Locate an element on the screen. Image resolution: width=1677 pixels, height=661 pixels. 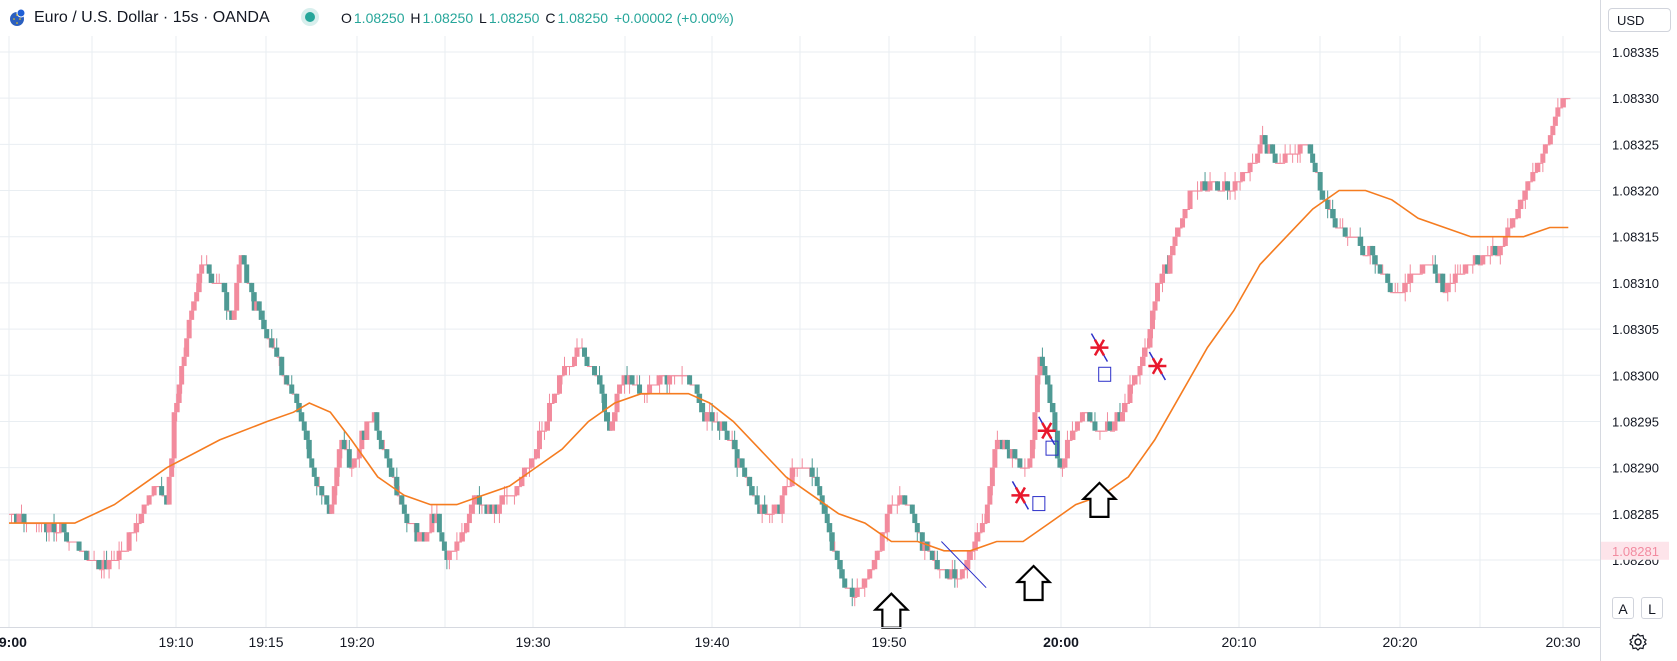
euro-flag-icon is located at coordinates (17, 18).